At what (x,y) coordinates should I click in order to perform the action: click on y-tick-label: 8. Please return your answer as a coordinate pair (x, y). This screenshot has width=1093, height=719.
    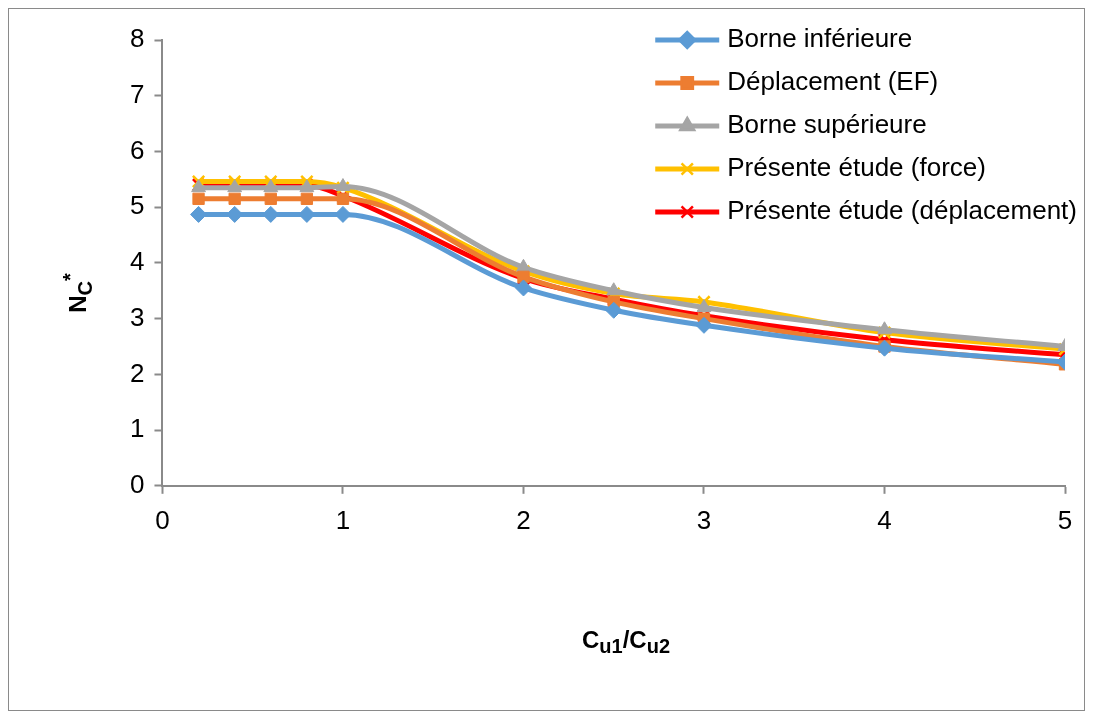
    Looking at the image, I should click on (137, 38).